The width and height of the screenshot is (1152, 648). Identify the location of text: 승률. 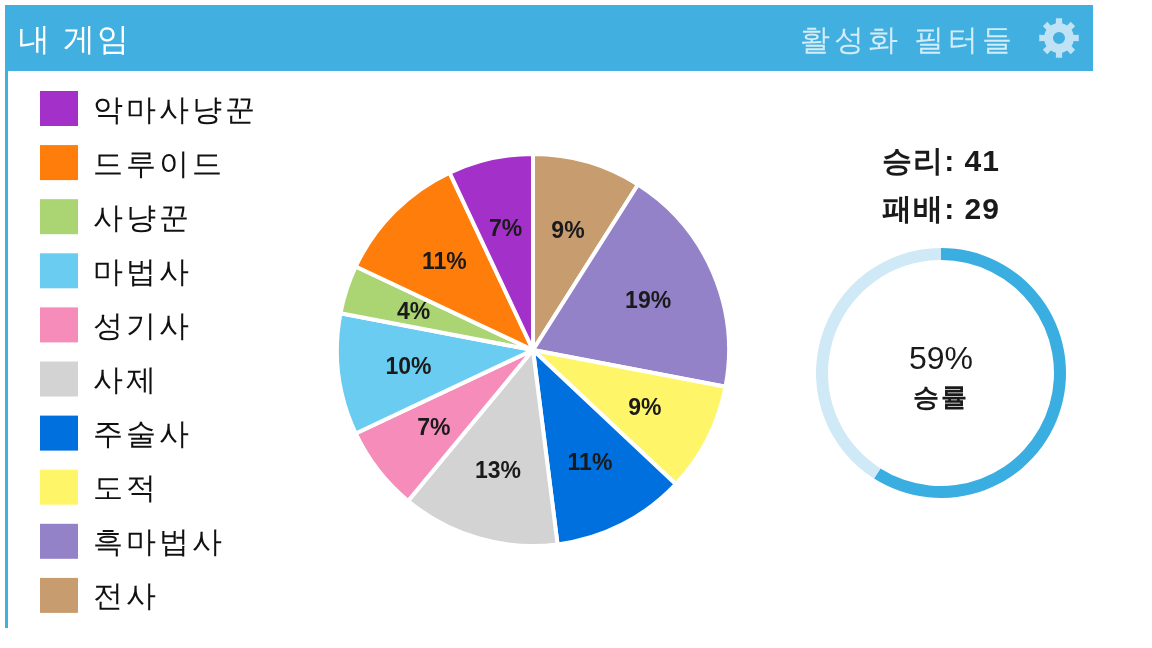
(941, 397).